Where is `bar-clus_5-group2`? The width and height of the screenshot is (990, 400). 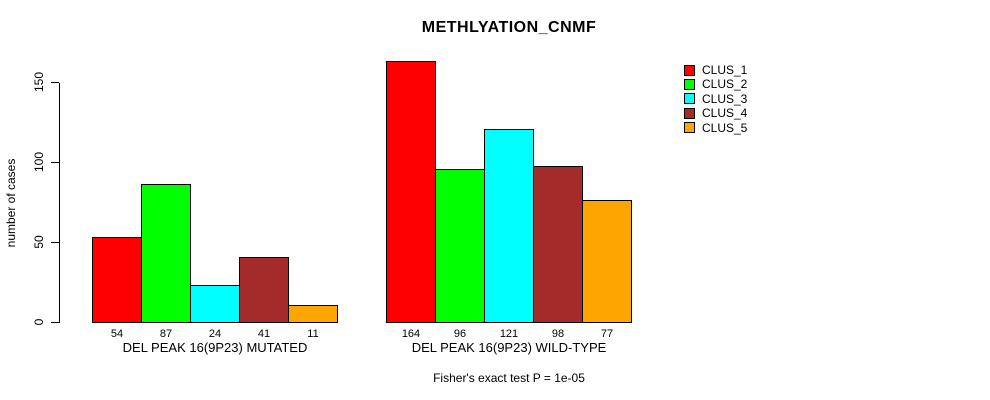
bar-clus_5-group2 is located at coordinates (607, 261).